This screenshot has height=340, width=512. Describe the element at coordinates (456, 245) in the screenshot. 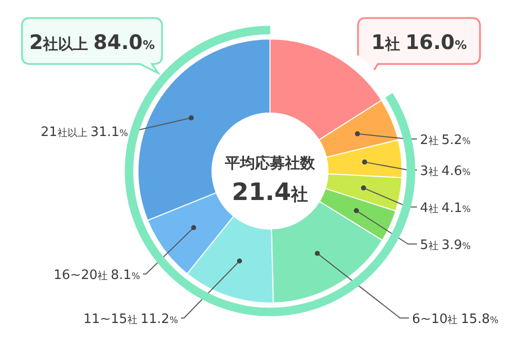

I see `data-label: 3.9%` at that location.